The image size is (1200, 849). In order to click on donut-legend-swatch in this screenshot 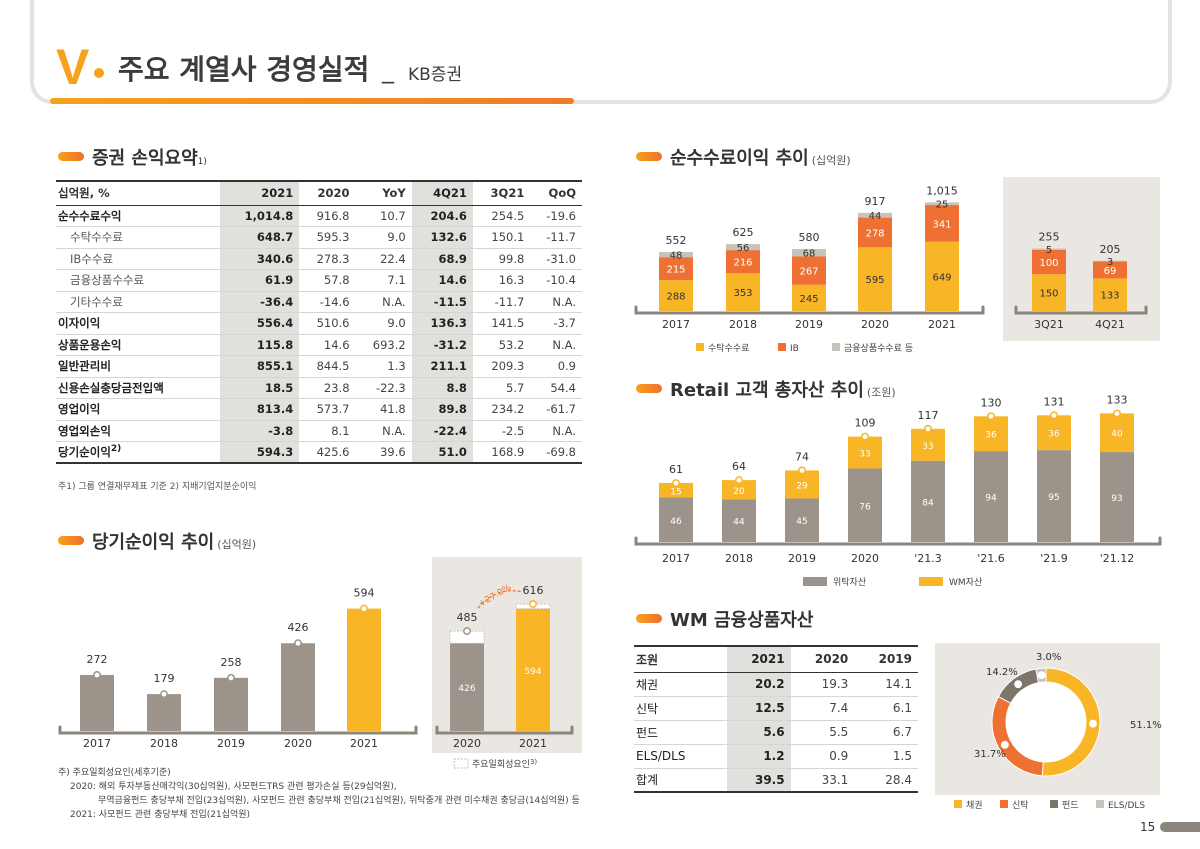, I will do `click(1054, 804)`.